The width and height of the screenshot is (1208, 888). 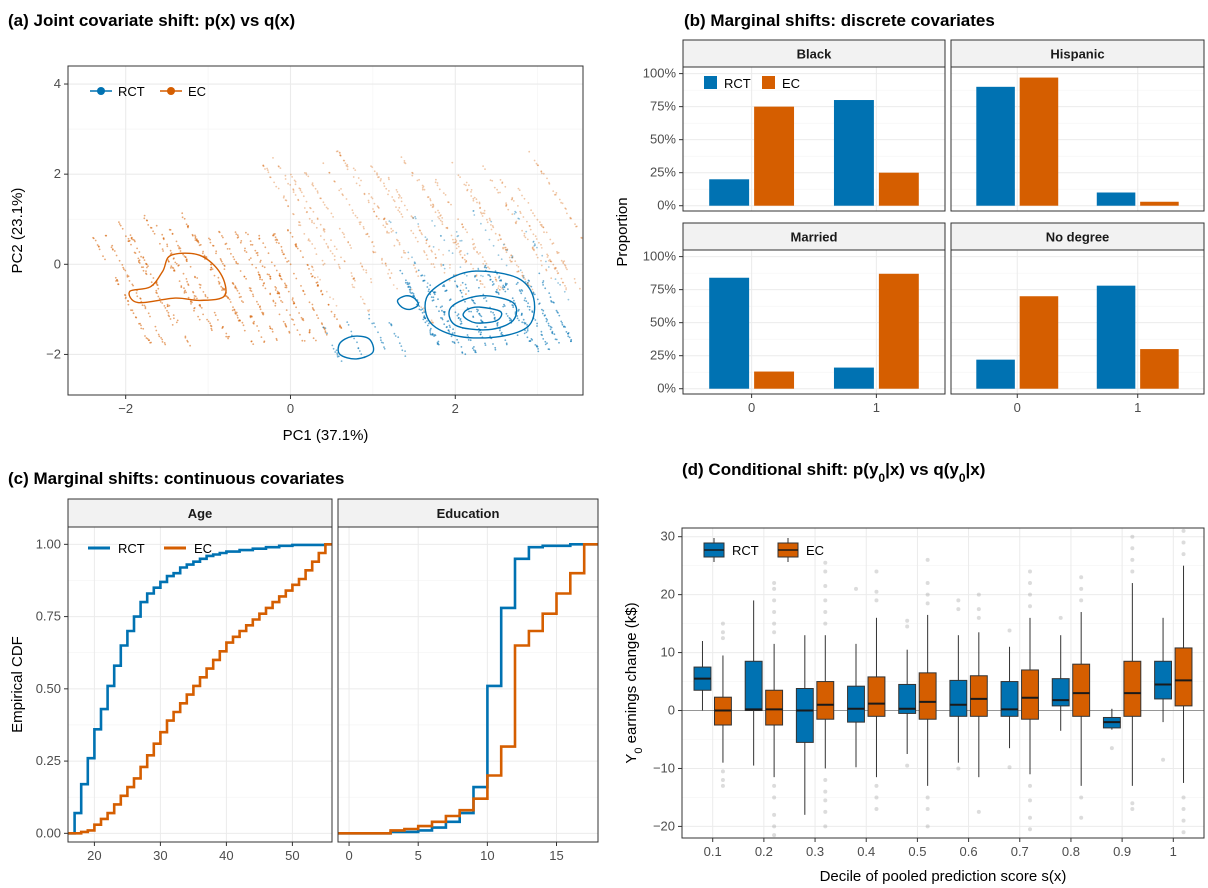 I want to click on y-tick-label: 20, so click(x=668, y=594).